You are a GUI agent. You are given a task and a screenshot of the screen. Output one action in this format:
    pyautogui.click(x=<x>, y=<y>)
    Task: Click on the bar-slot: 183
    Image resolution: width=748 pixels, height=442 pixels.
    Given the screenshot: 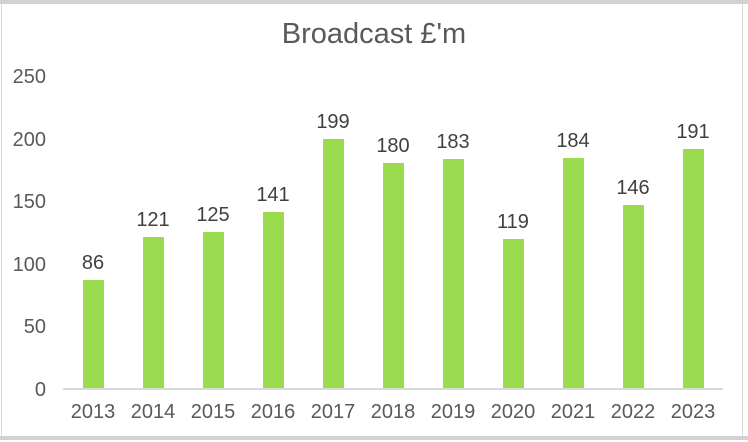 What is the action you would take?
    pyautogui.click(x=453, y=232)
    